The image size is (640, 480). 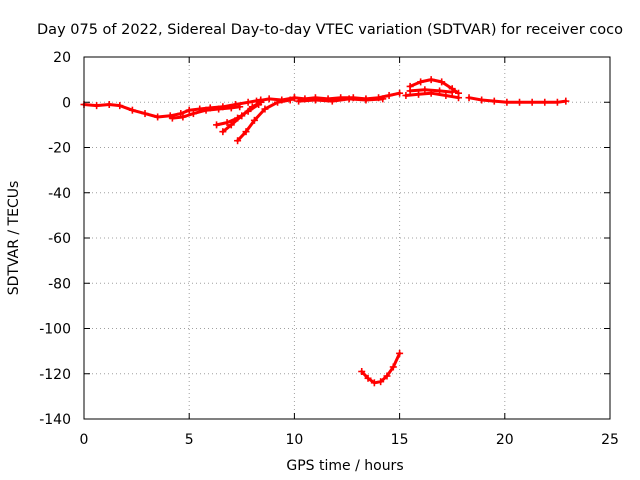 I want to click on y-tick-label: 20, so click(x=62, y=58).